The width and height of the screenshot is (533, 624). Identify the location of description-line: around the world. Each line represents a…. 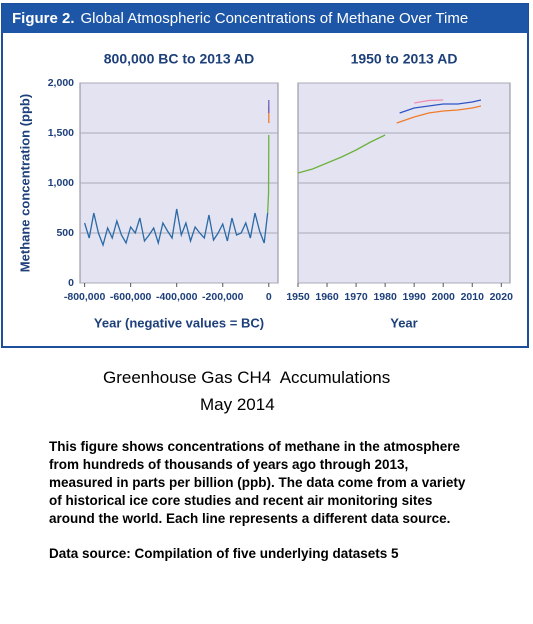
(250, 518).